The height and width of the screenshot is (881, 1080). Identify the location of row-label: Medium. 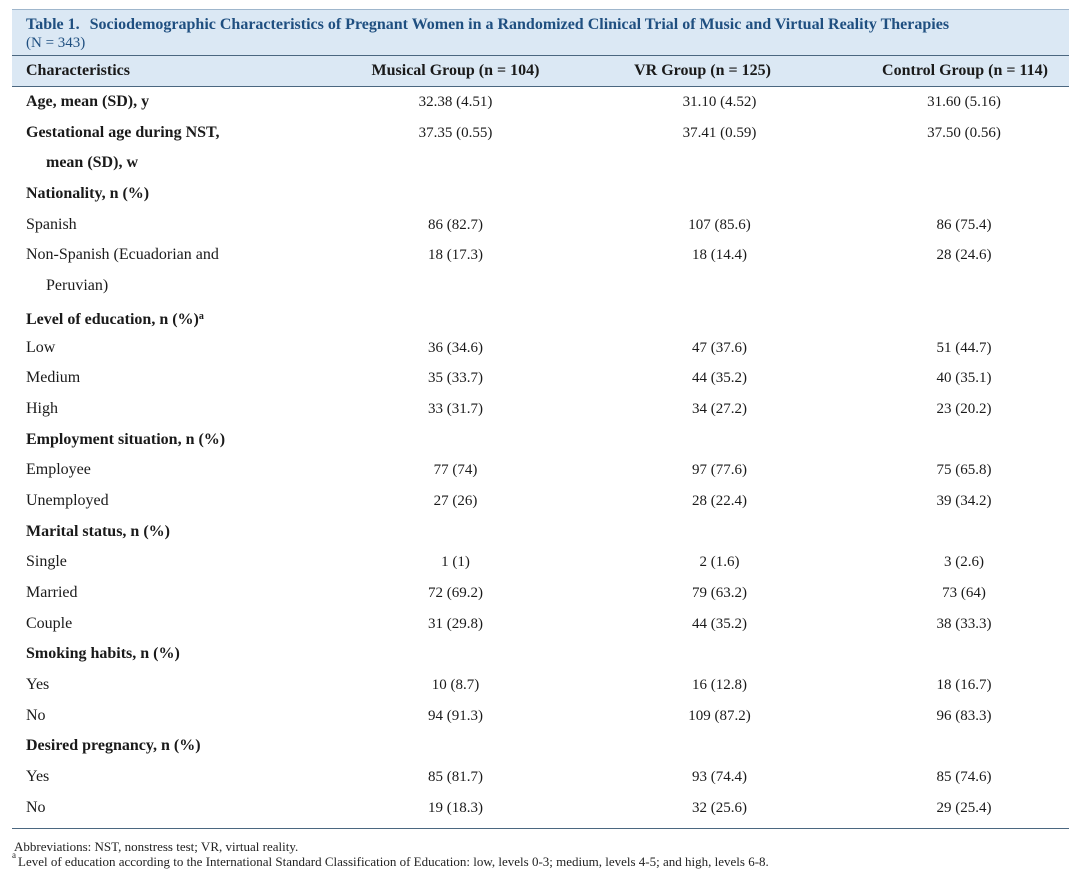
(53, 378).